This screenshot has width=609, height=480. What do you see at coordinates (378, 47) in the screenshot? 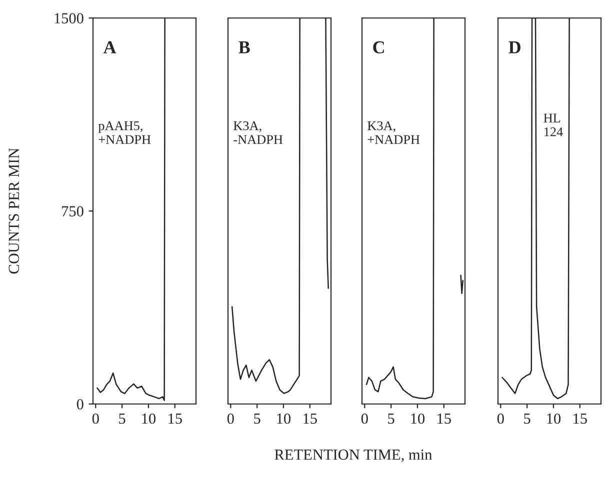
I see `annotation: C` at bounding box center [378, 47].